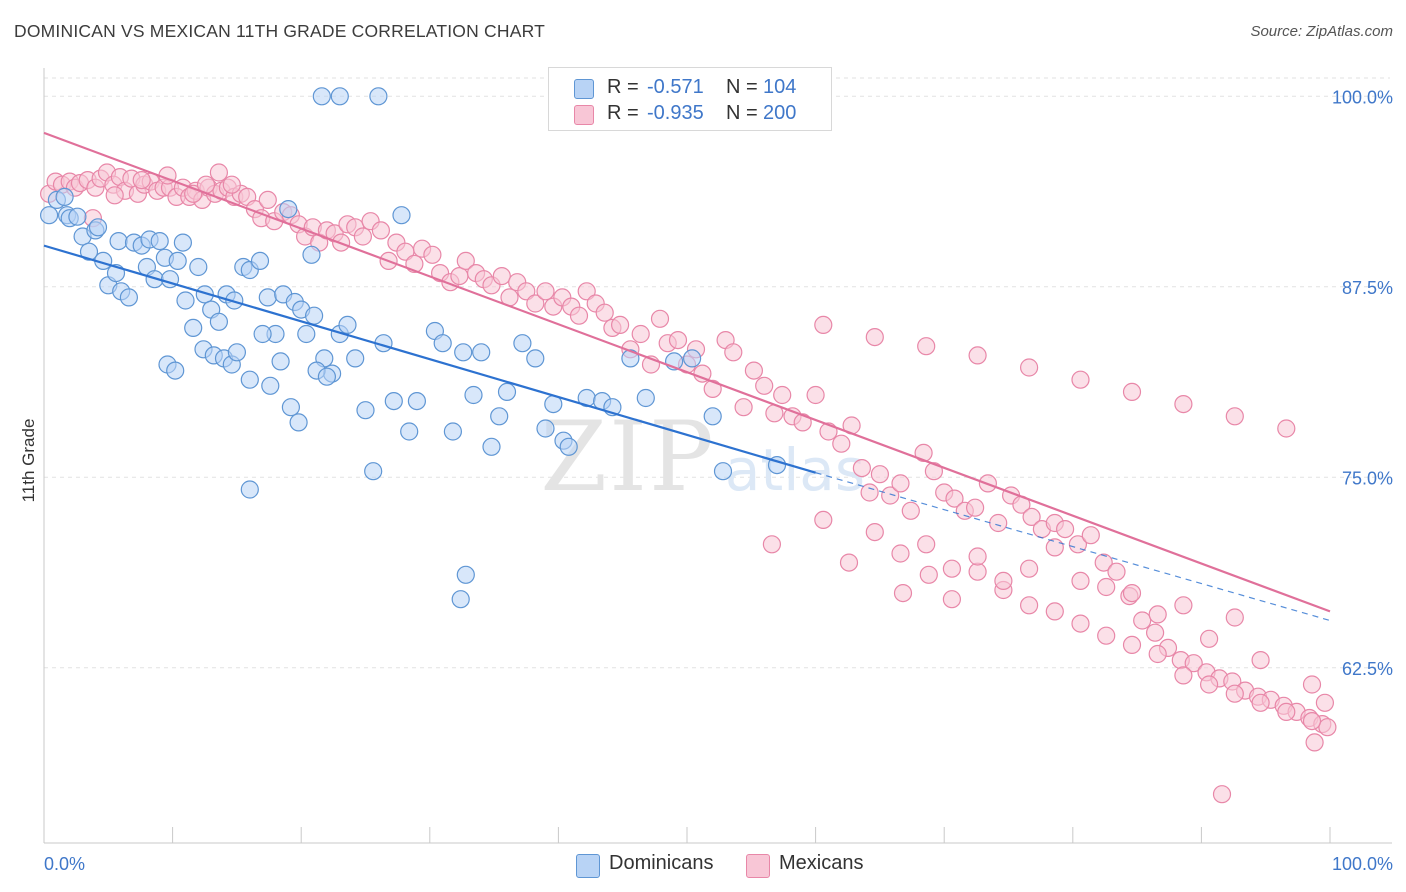 Image resolution: width=1406 pixels, height=892 pixels. I want to click on source-credit: Source: ZipAtlas.com, so click(1321, 31).